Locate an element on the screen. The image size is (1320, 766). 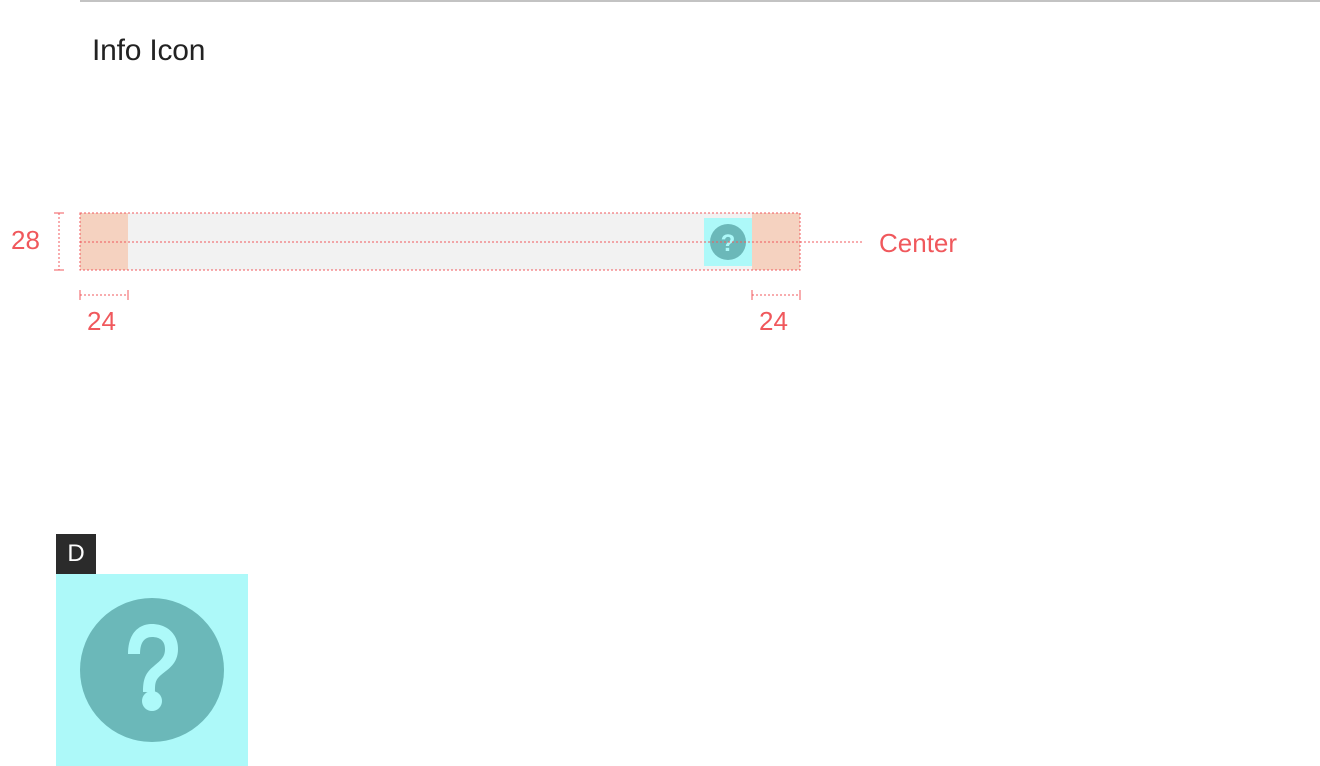
example-icon-tile is located at coordinates (152, 670).